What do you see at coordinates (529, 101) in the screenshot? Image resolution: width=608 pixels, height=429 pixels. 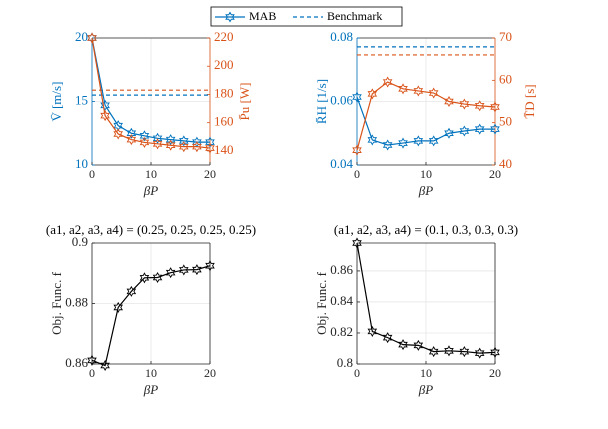 I see `y2-axis-label: T̄D [s]` at bounding box center [529, 101].